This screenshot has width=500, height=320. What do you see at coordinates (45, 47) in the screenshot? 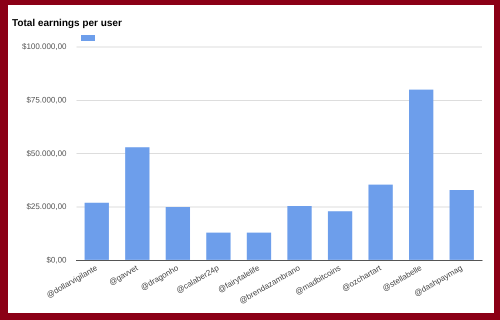
I see `y-tick-label: $100.000,00` at bounding box center [45, 47].